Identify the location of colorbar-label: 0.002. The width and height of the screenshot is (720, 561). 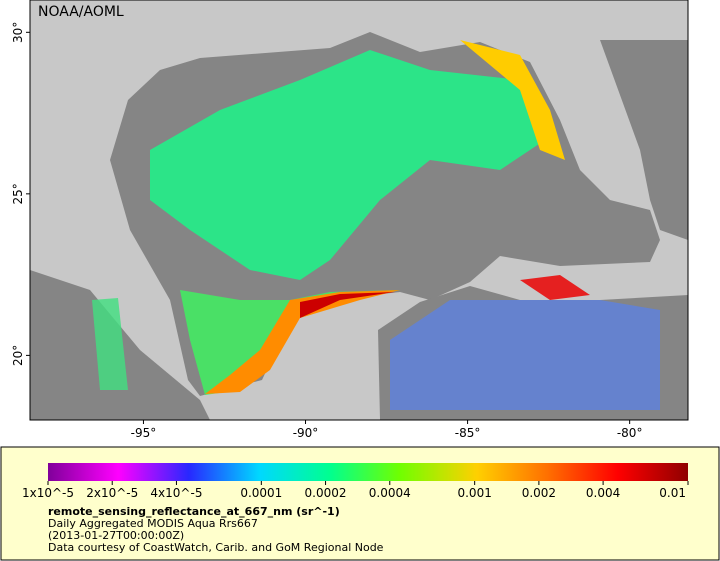
(539, 493).